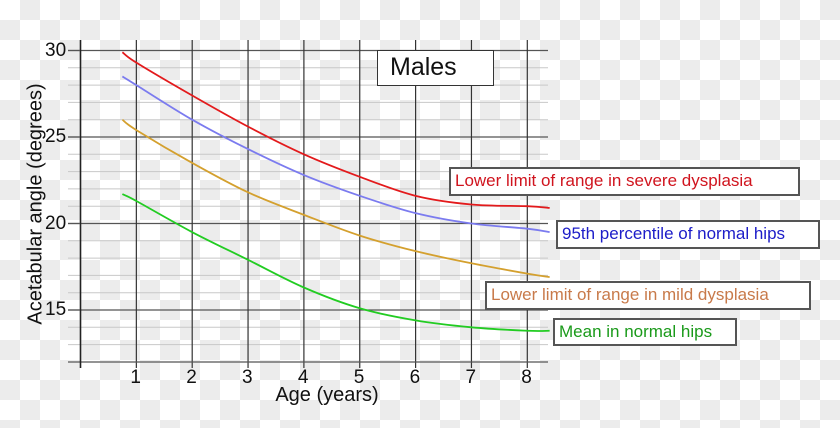 Image resolution: width=840 pixels, height=428 pixels. Describe the element at coordinates (435, 68) in the screenshot. I see `chart-title: Males` at that location.